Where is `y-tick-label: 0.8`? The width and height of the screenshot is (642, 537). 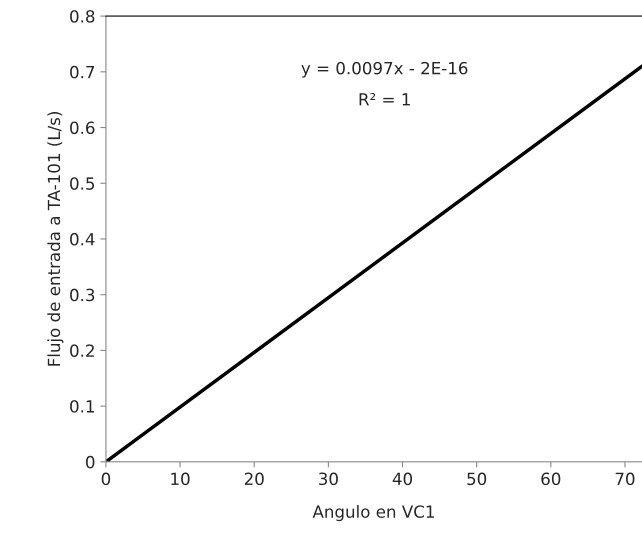 y-tick-label: 0.8 is located at coordinates (82, 16).